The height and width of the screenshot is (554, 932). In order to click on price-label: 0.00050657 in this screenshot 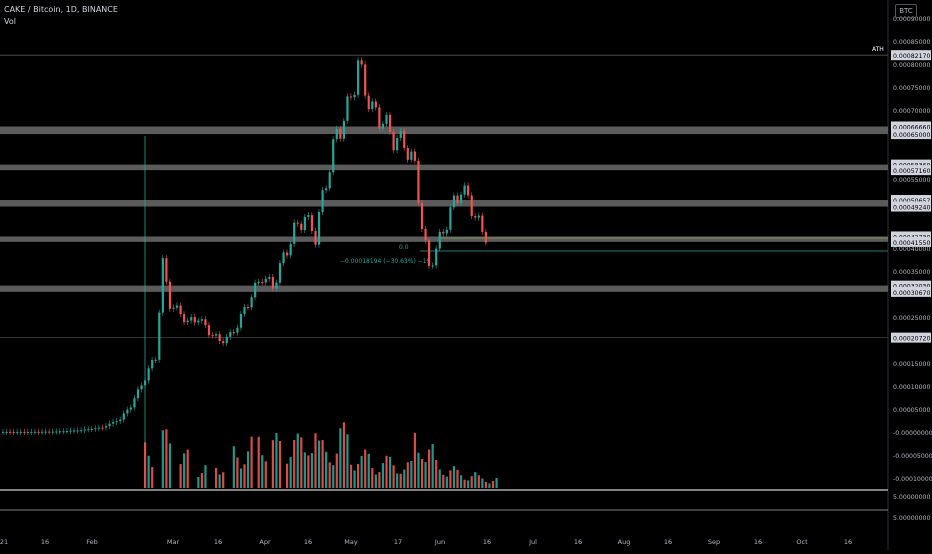, I will do `click(911, 201)`.